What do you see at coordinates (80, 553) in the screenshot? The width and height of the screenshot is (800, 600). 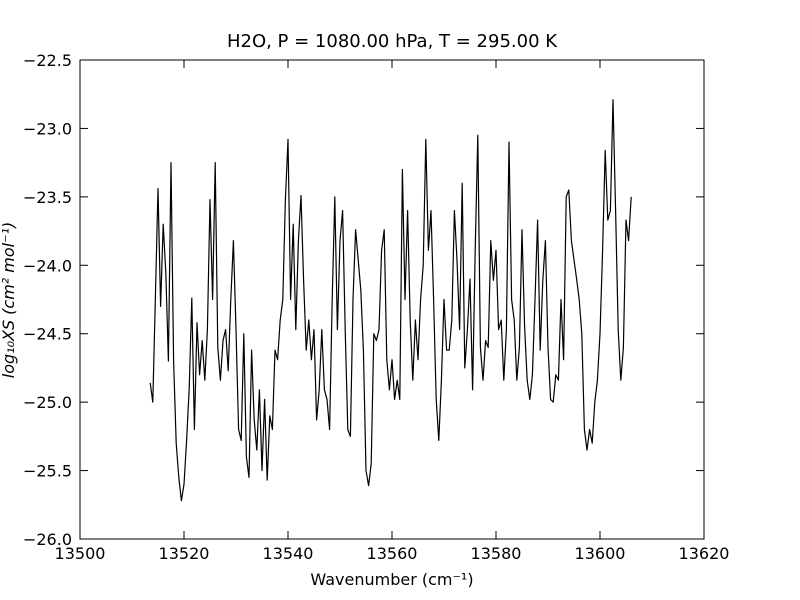 I see `x-tick-label: 13500` at bounding box center [80, 553].